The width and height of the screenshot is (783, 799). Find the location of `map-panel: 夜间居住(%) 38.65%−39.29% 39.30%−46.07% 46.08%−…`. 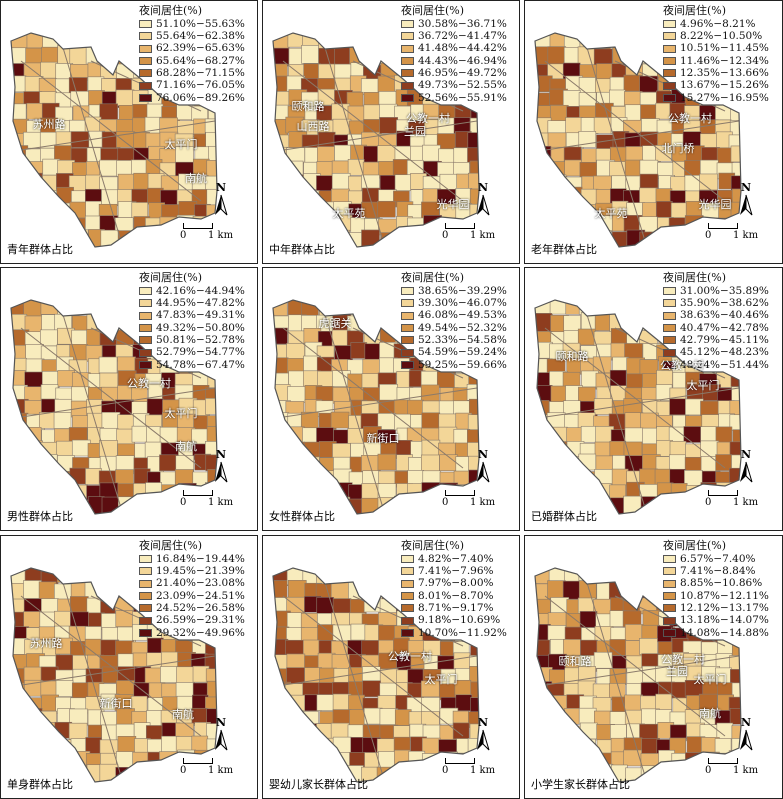

map-panel: 夜间居住(%) 38.65%−39.29% 39.30%−46.07% 46.08%−… is located at coordinates (391, 399).